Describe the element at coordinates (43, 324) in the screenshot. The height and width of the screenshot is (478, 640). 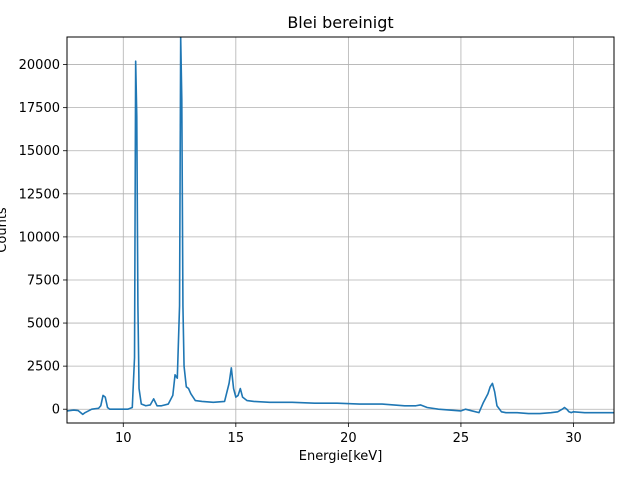
I see `y-tick-label: 5000` at that location.